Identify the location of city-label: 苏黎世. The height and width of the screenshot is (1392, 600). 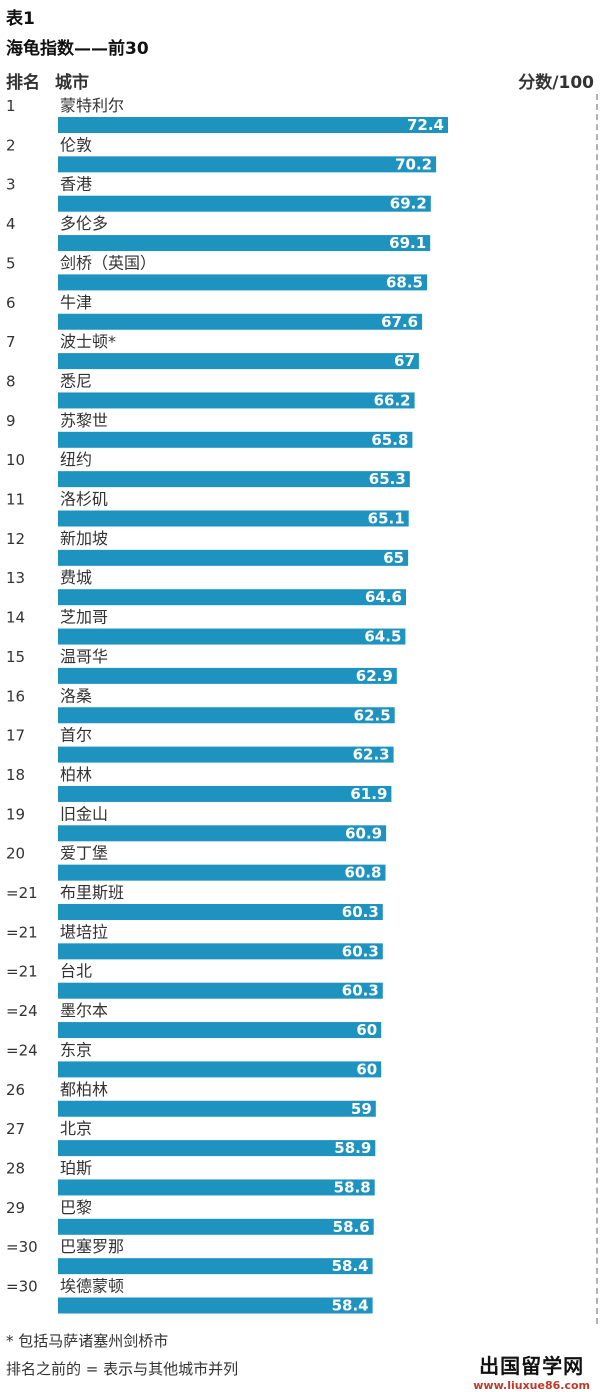
(84, 420).